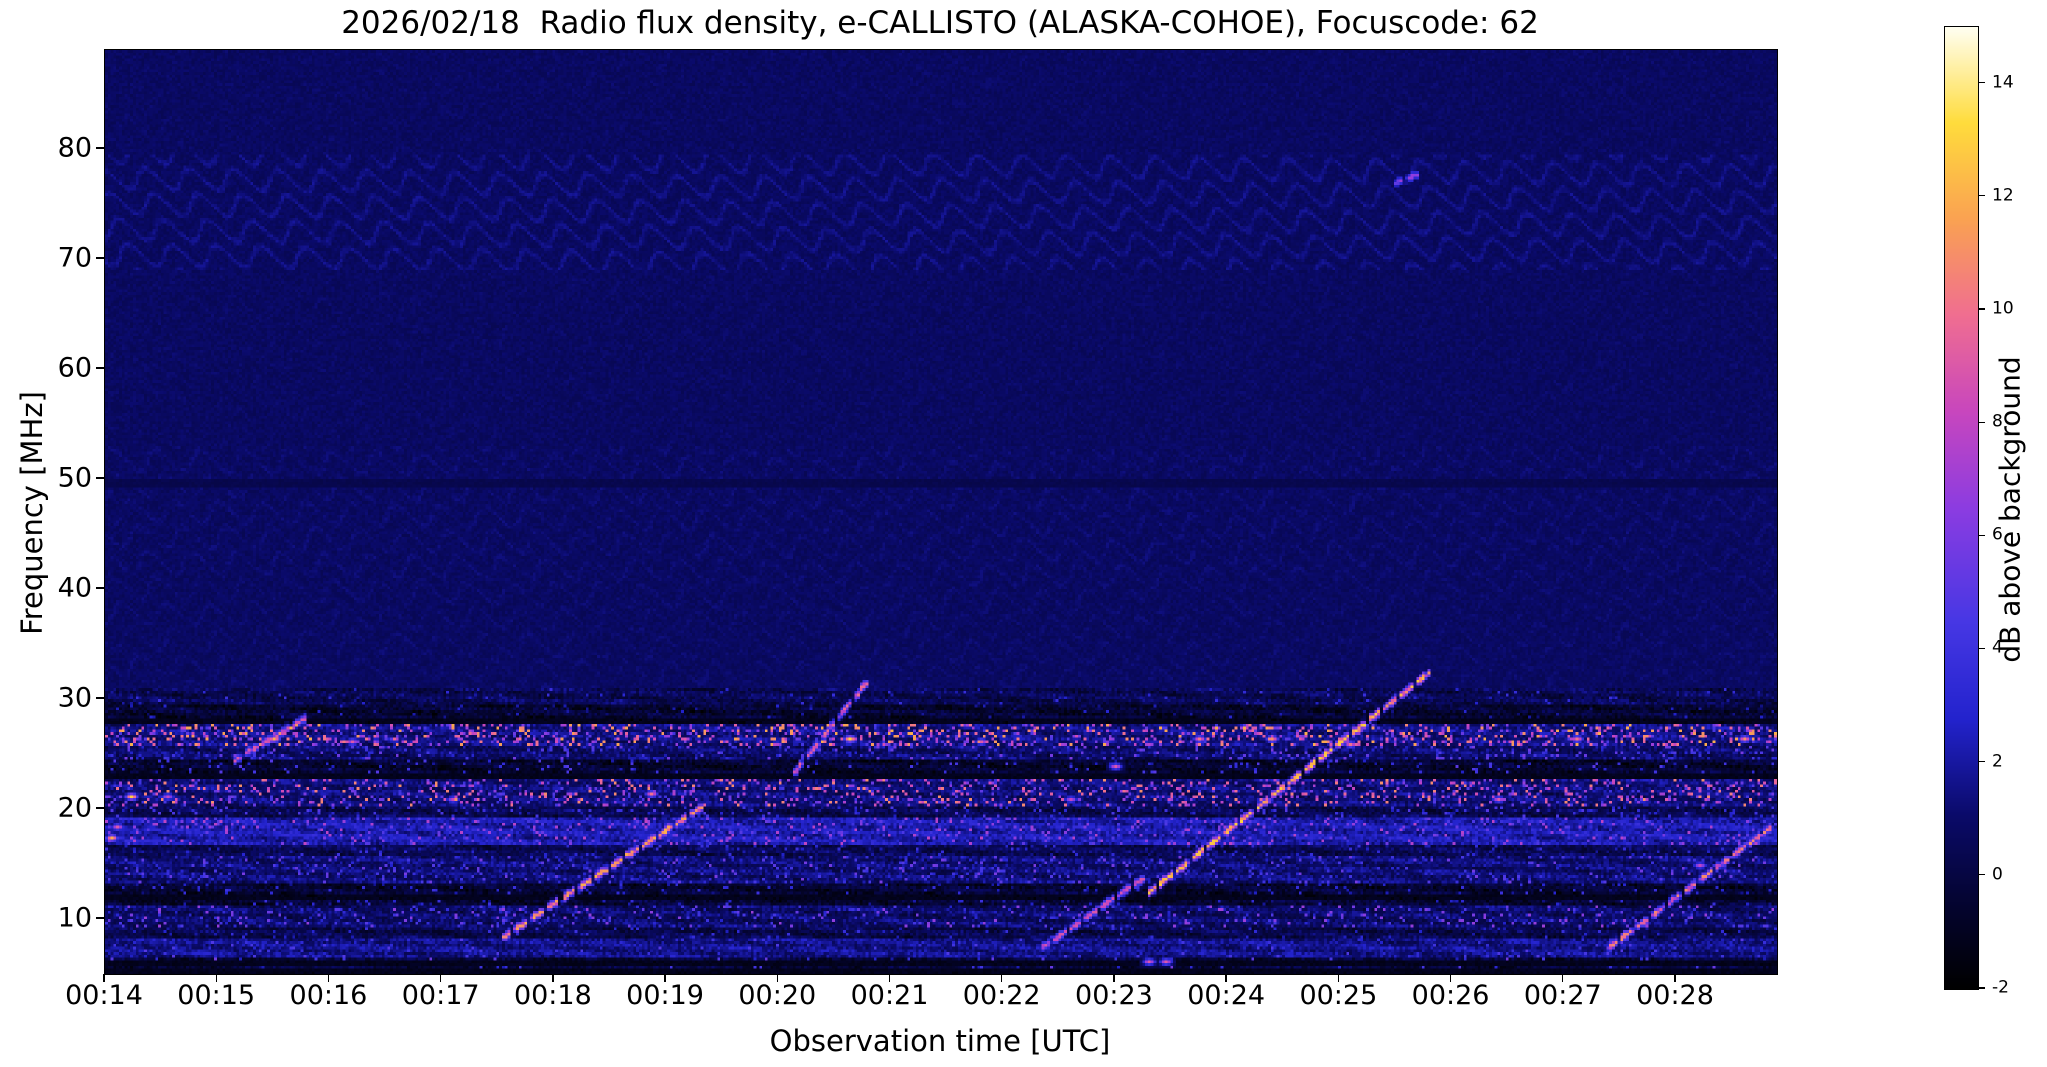 The width and height of the screenshot is (2047, 1067). What do you see at coordinates (1675, 995) in the screenshot?
I see `x-tick-label: 00:28` at bounding box center [1675, 995].